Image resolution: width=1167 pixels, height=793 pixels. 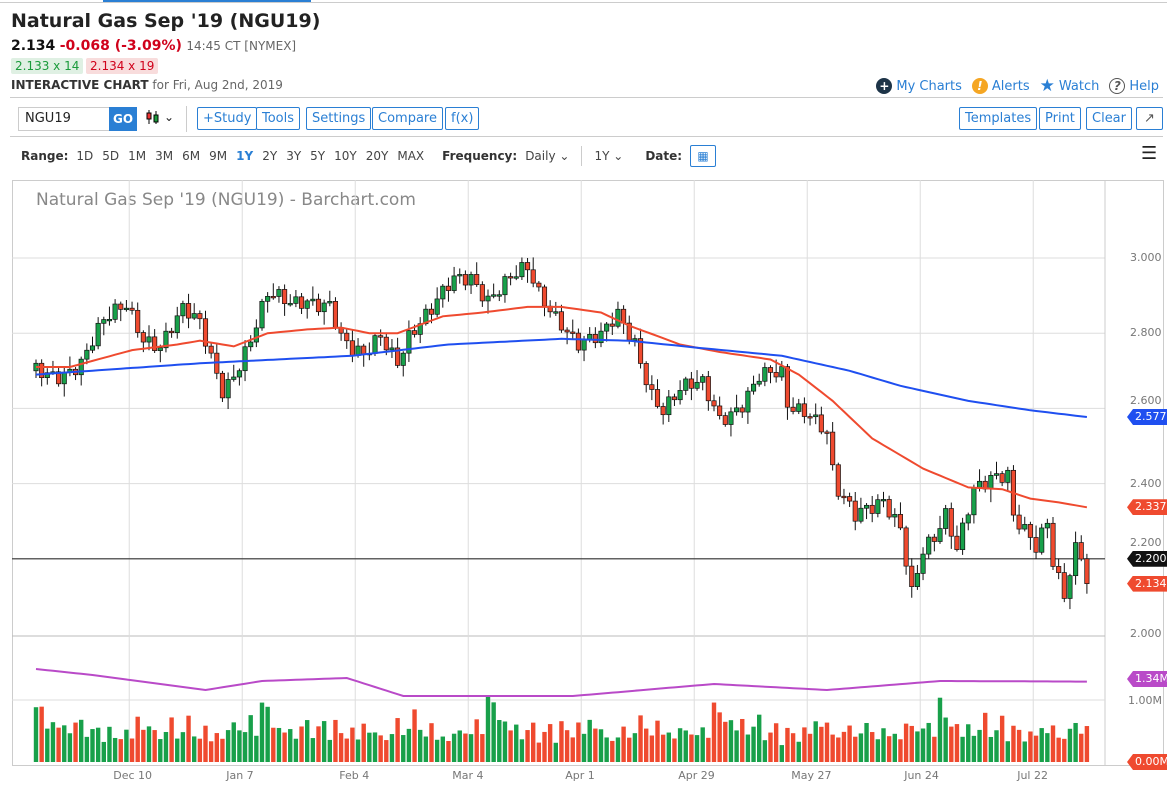 I want to click on frequency-label: Frequency:, so click(x=480, y=156).